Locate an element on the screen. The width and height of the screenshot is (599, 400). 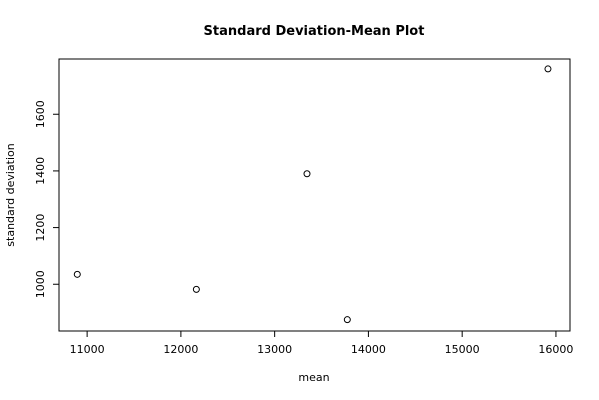
x-tick-label: 15000 is located at coordinates (462, 349).